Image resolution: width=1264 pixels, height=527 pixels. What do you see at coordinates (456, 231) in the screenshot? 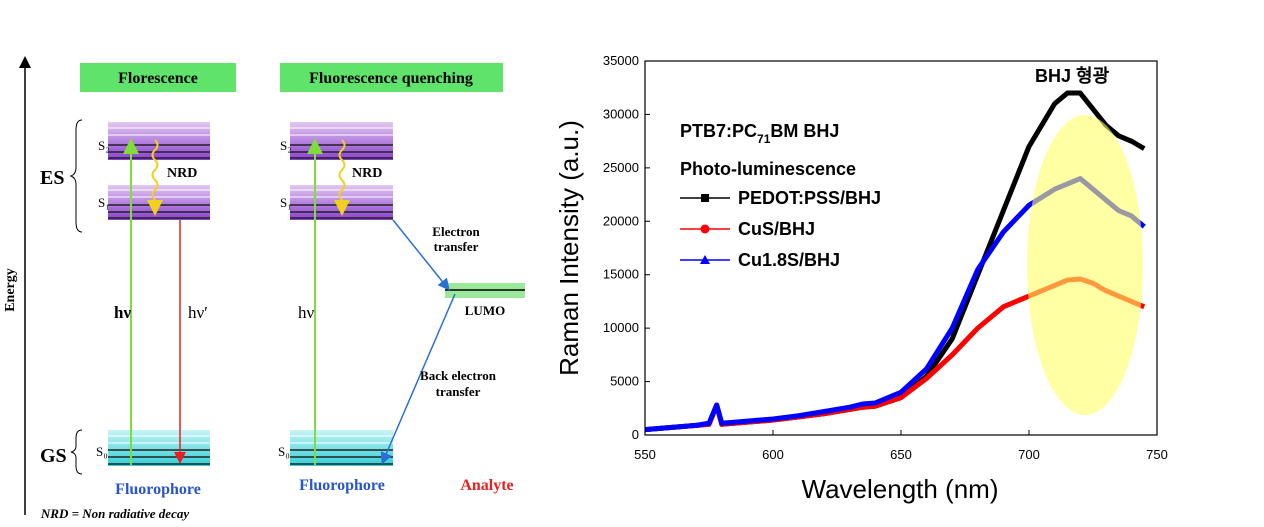
I see `transfer-label: Electron` at bounding box center [456, 231].